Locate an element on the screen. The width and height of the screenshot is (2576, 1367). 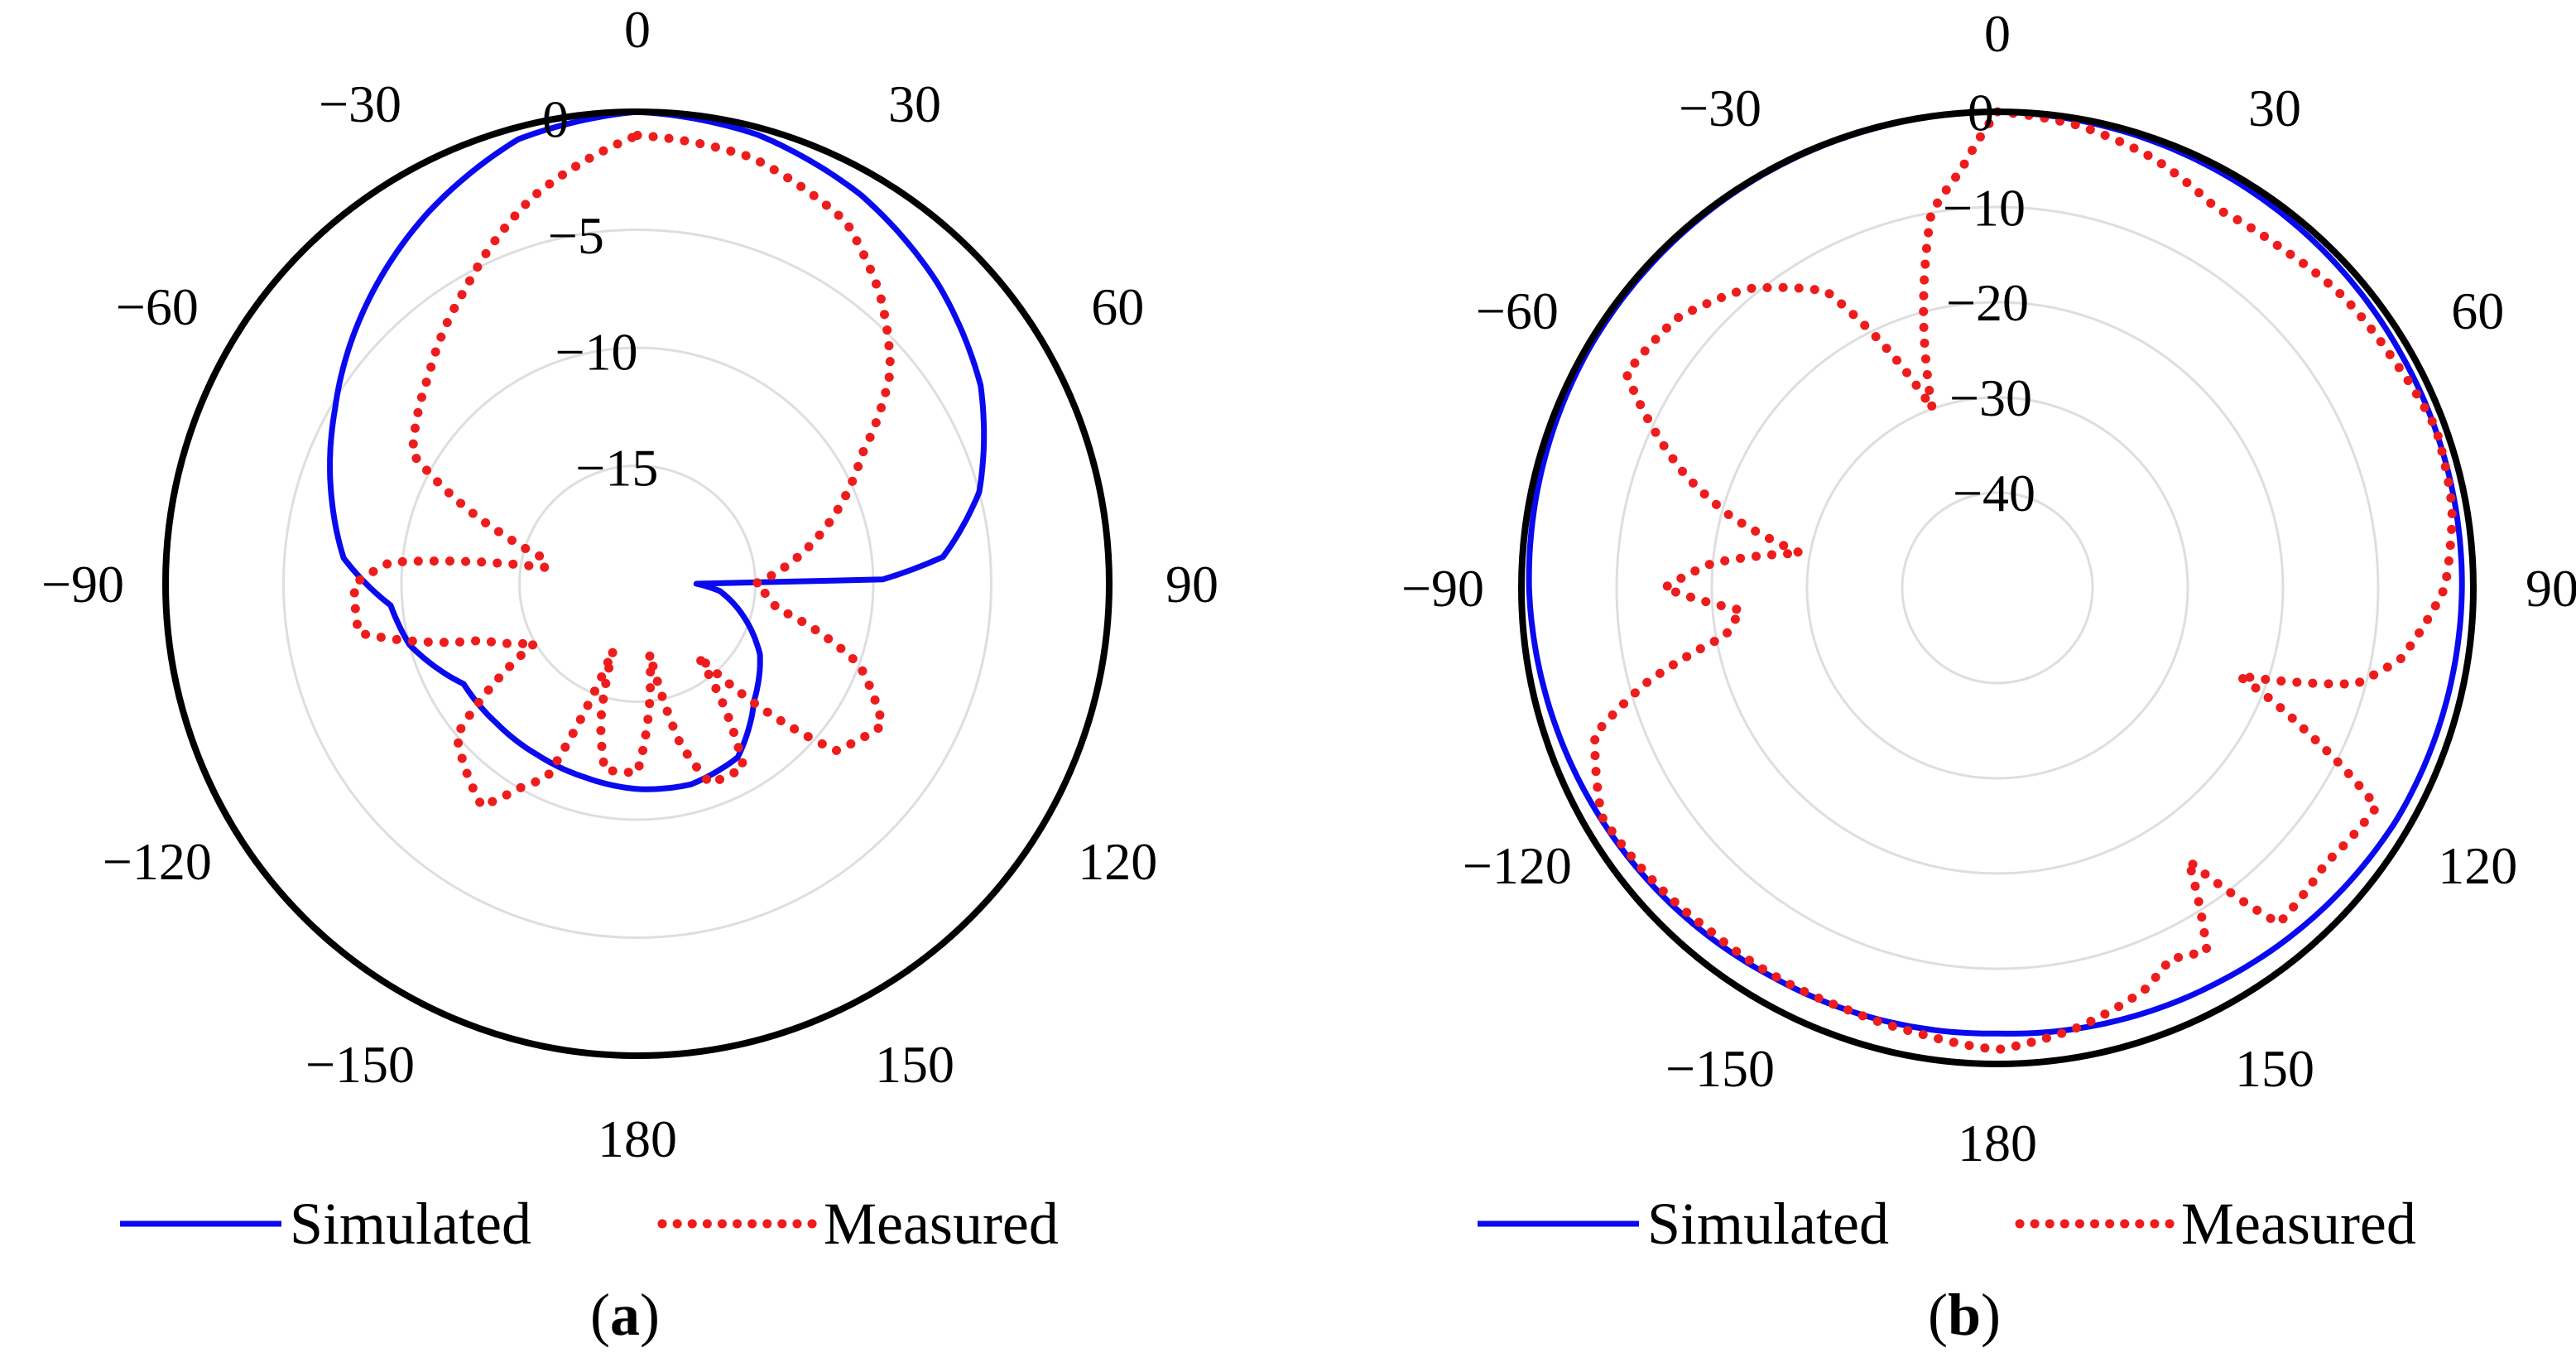
caption-open-a: ( is located at coordinates (600, 1315).